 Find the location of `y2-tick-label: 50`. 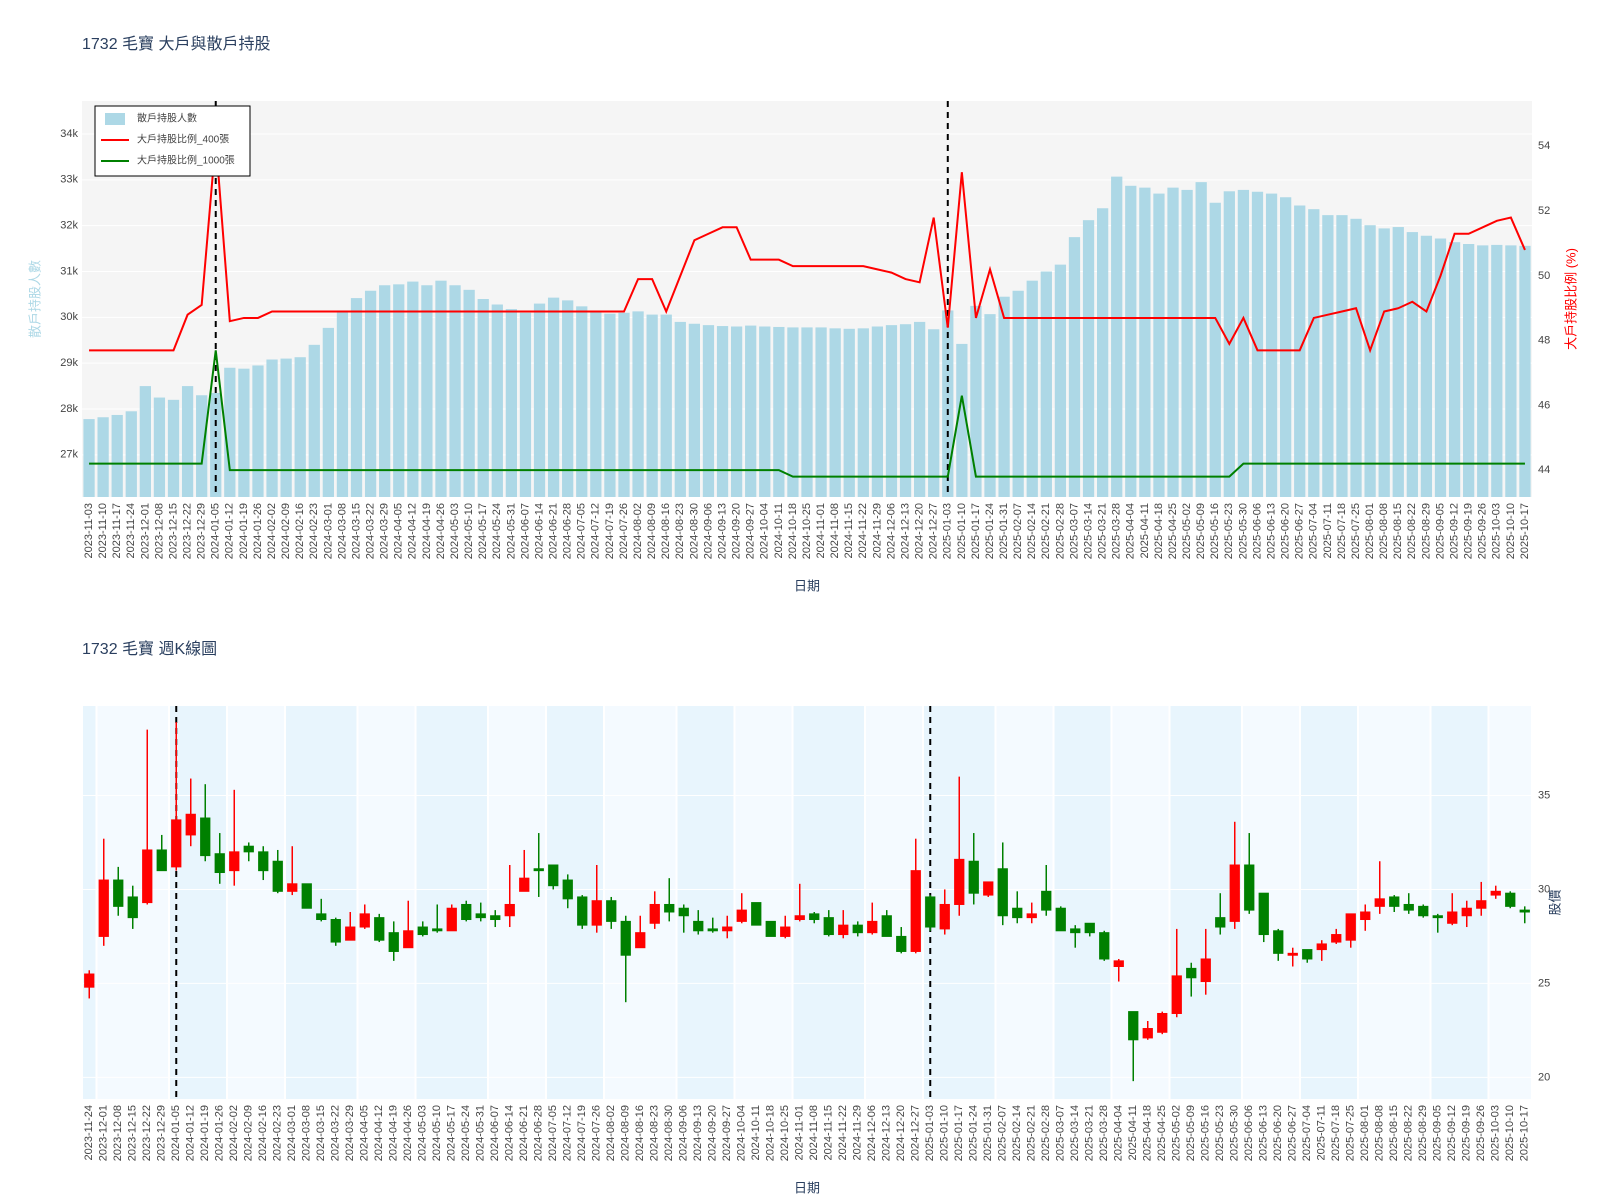

y2-tick-label: 50 is located at coordinates (1544, 276).